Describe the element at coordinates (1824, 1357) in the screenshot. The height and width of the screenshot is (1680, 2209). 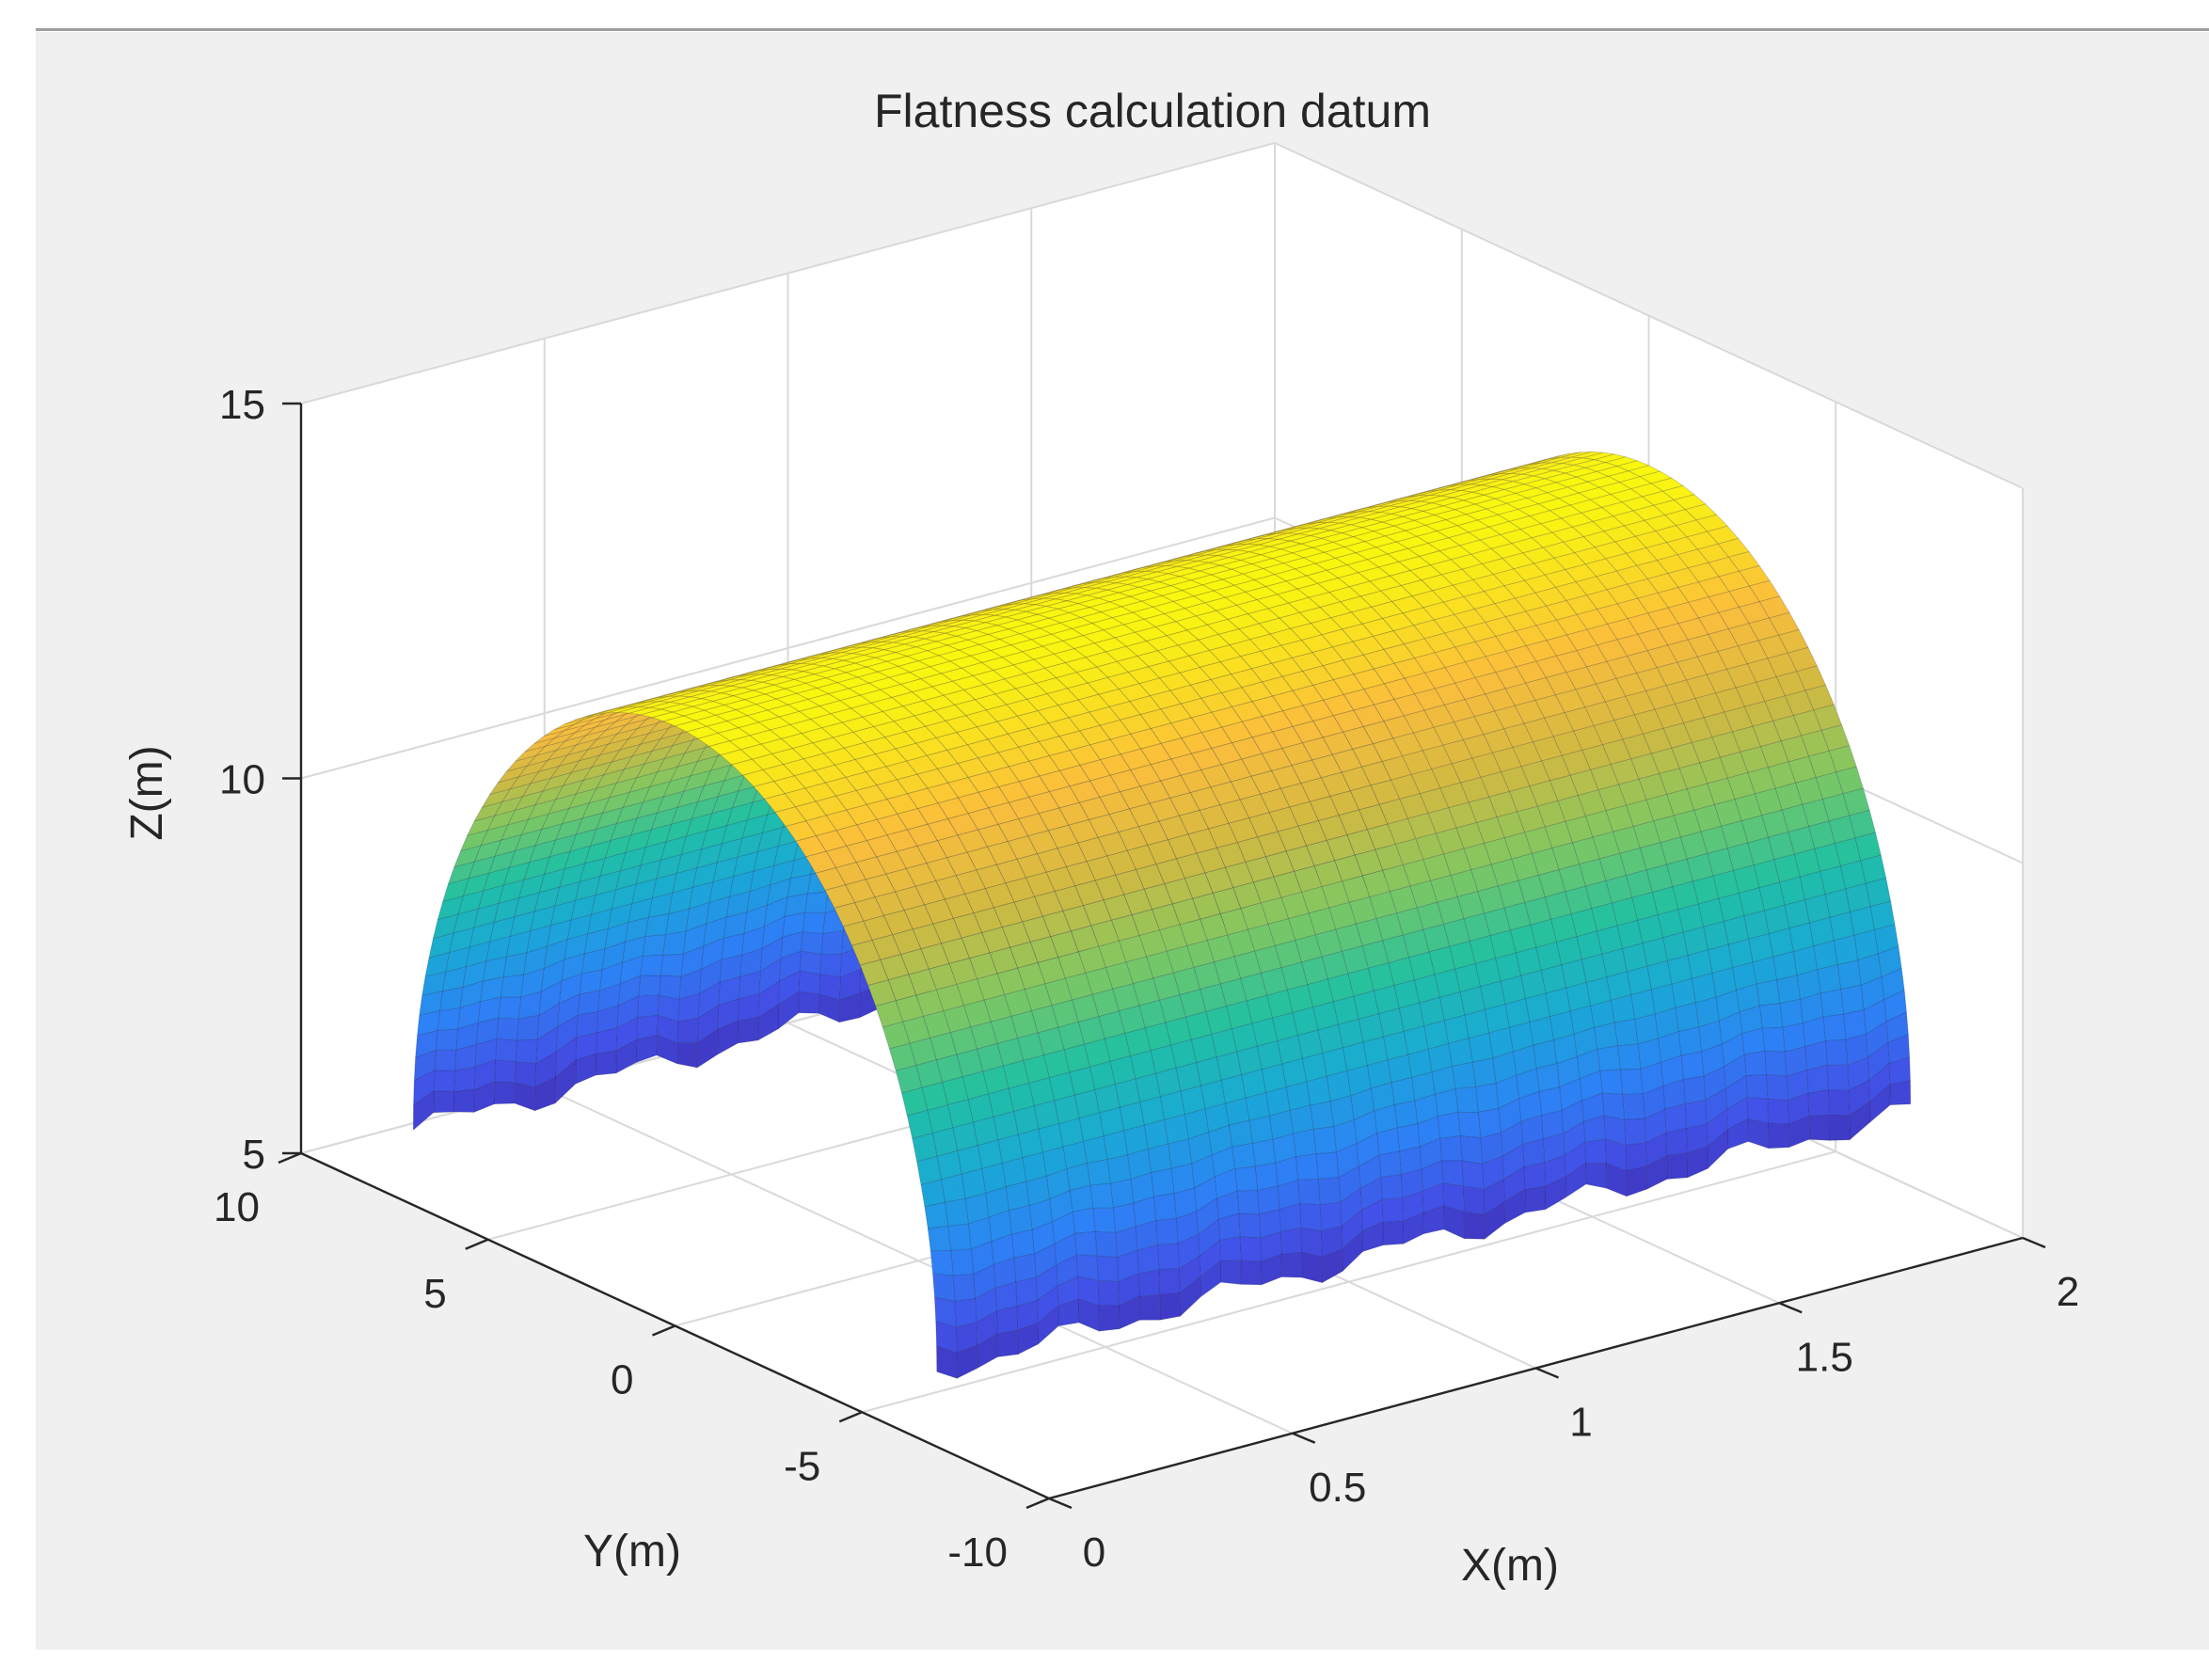
I see `x-tick-label: 1.5` at that location.